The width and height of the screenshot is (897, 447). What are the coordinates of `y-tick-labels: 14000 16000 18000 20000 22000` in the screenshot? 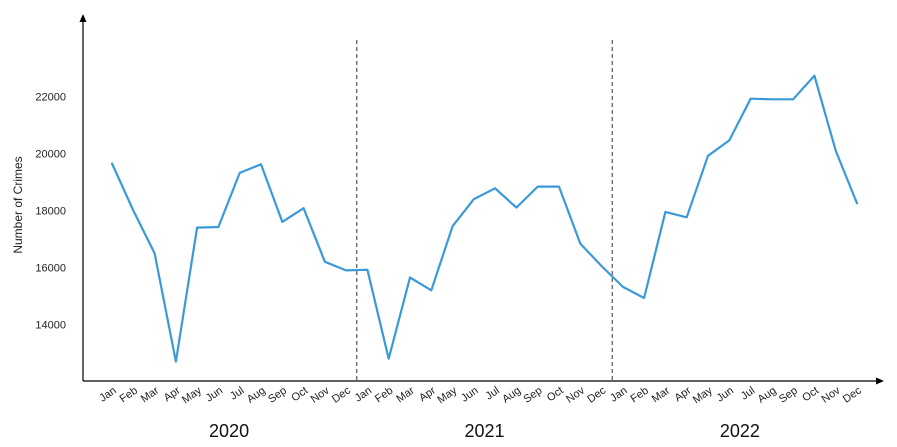 It's located at (50, 211).